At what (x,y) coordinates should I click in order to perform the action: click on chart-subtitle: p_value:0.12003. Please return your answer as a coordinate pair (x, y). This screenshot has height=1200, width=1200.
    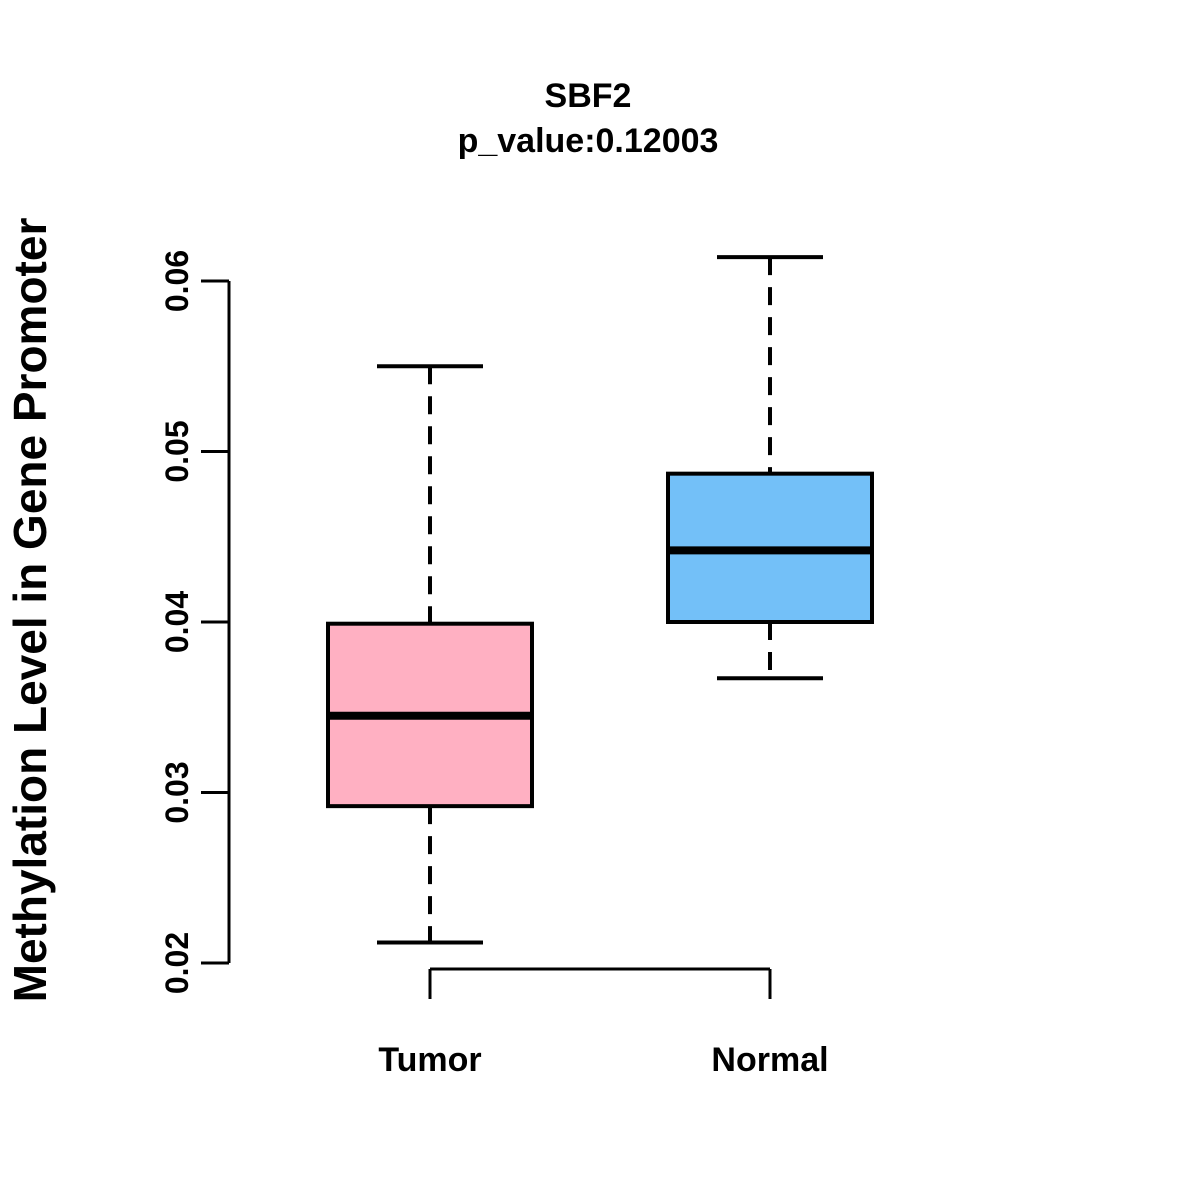
    Looking at the image, I should click on (588, 141).